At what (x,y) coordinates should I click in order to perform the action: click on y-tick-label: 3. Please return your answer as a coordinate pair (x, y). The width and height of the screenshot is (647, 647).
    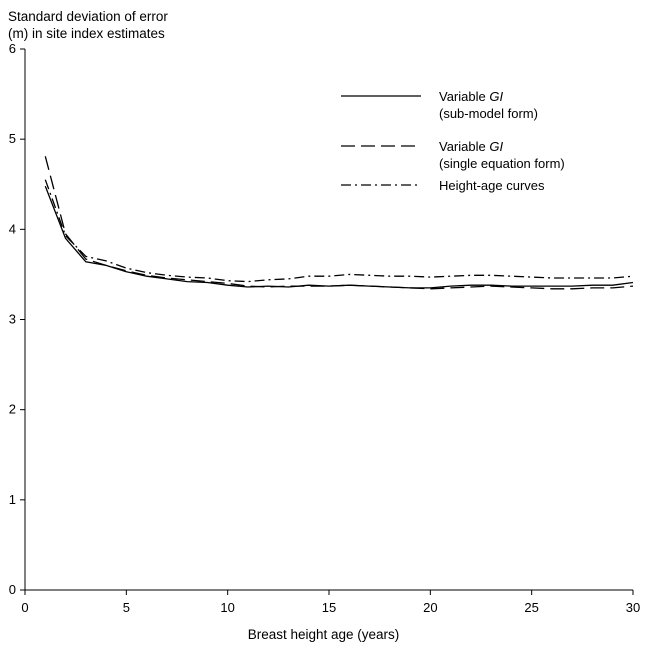
    Looking at the image, I should click on (12, 319).